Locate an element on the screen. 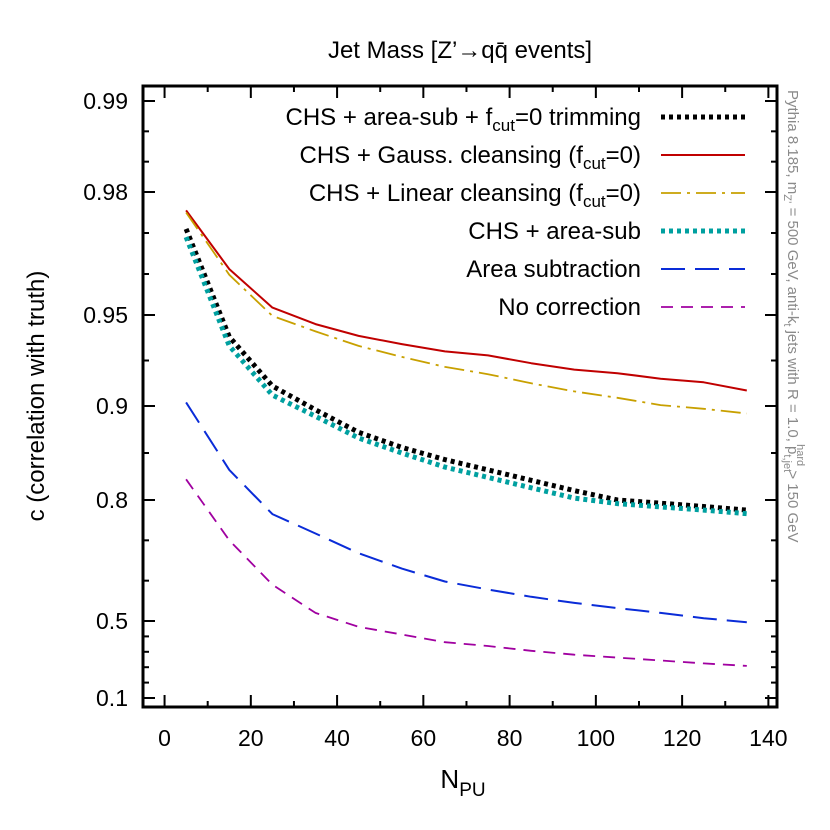  legend-label-2: CHS + Linear cleansing (fcut=0) is located at coordinates (475, 195).